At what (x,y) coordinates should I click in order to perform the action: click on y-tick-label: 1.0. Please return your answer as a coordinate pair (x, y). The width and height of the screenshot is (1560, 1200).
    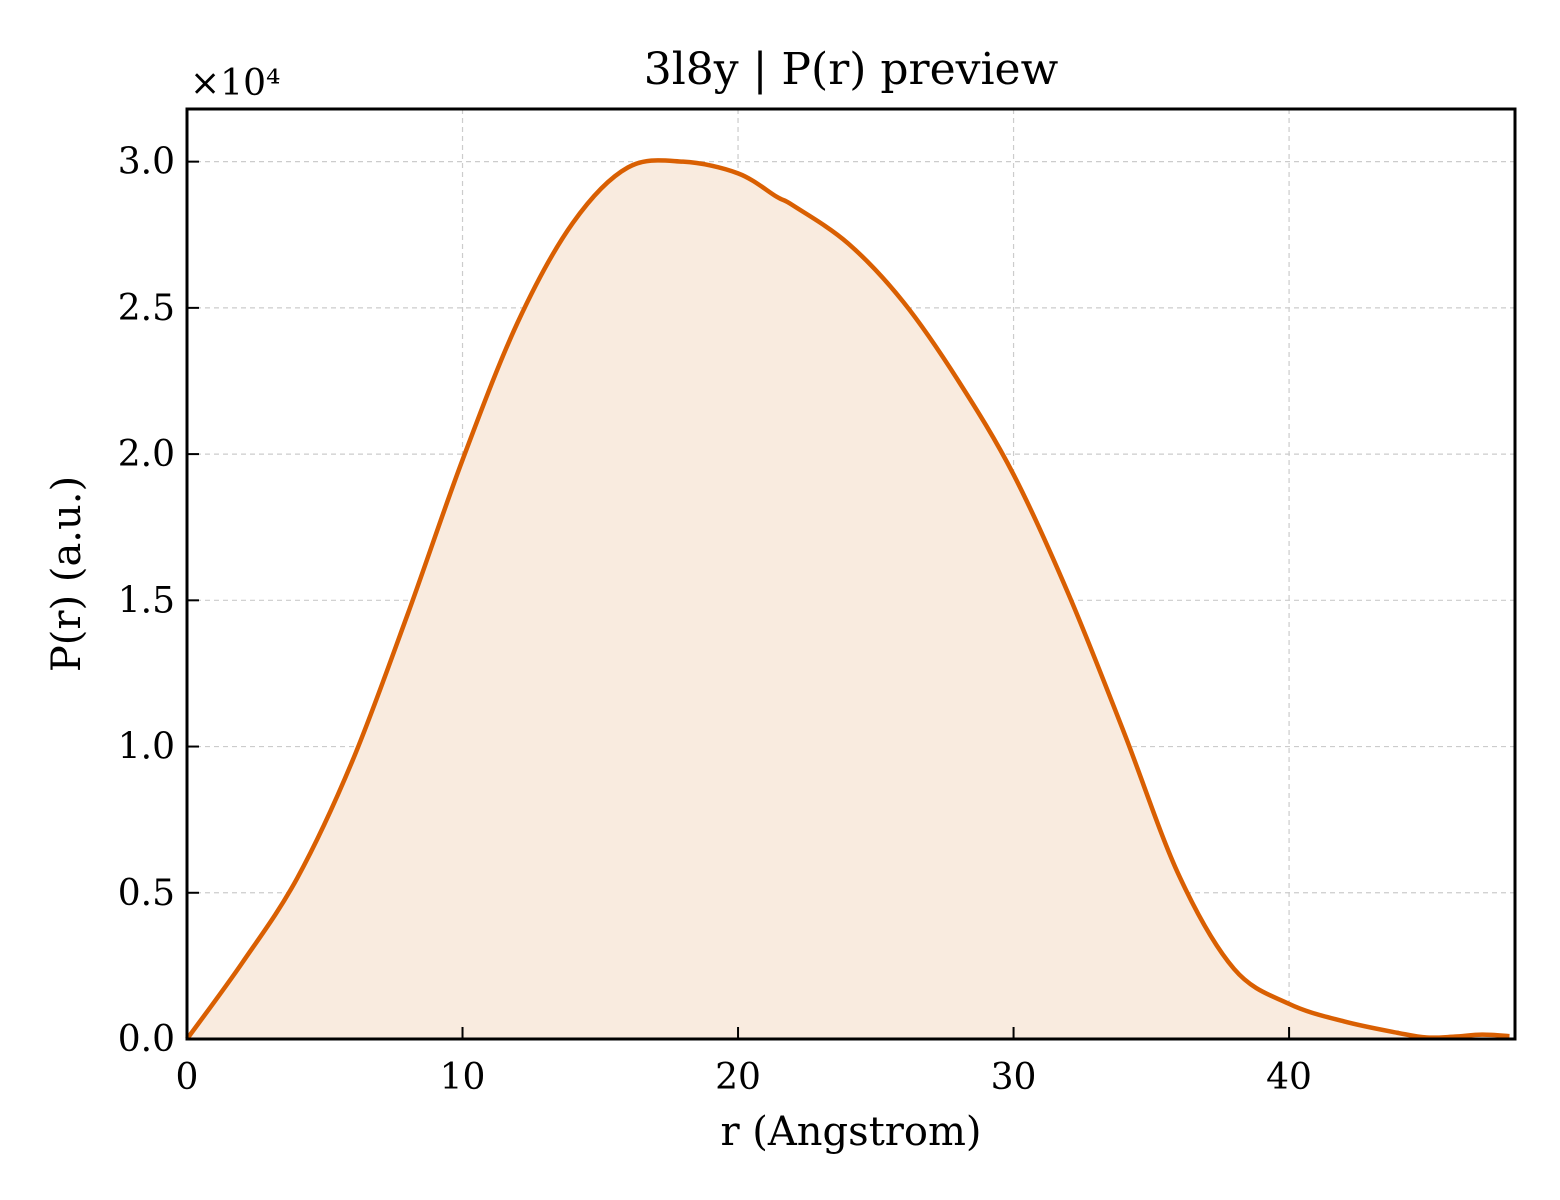
    Looking at the image, I should click on (146, 747).